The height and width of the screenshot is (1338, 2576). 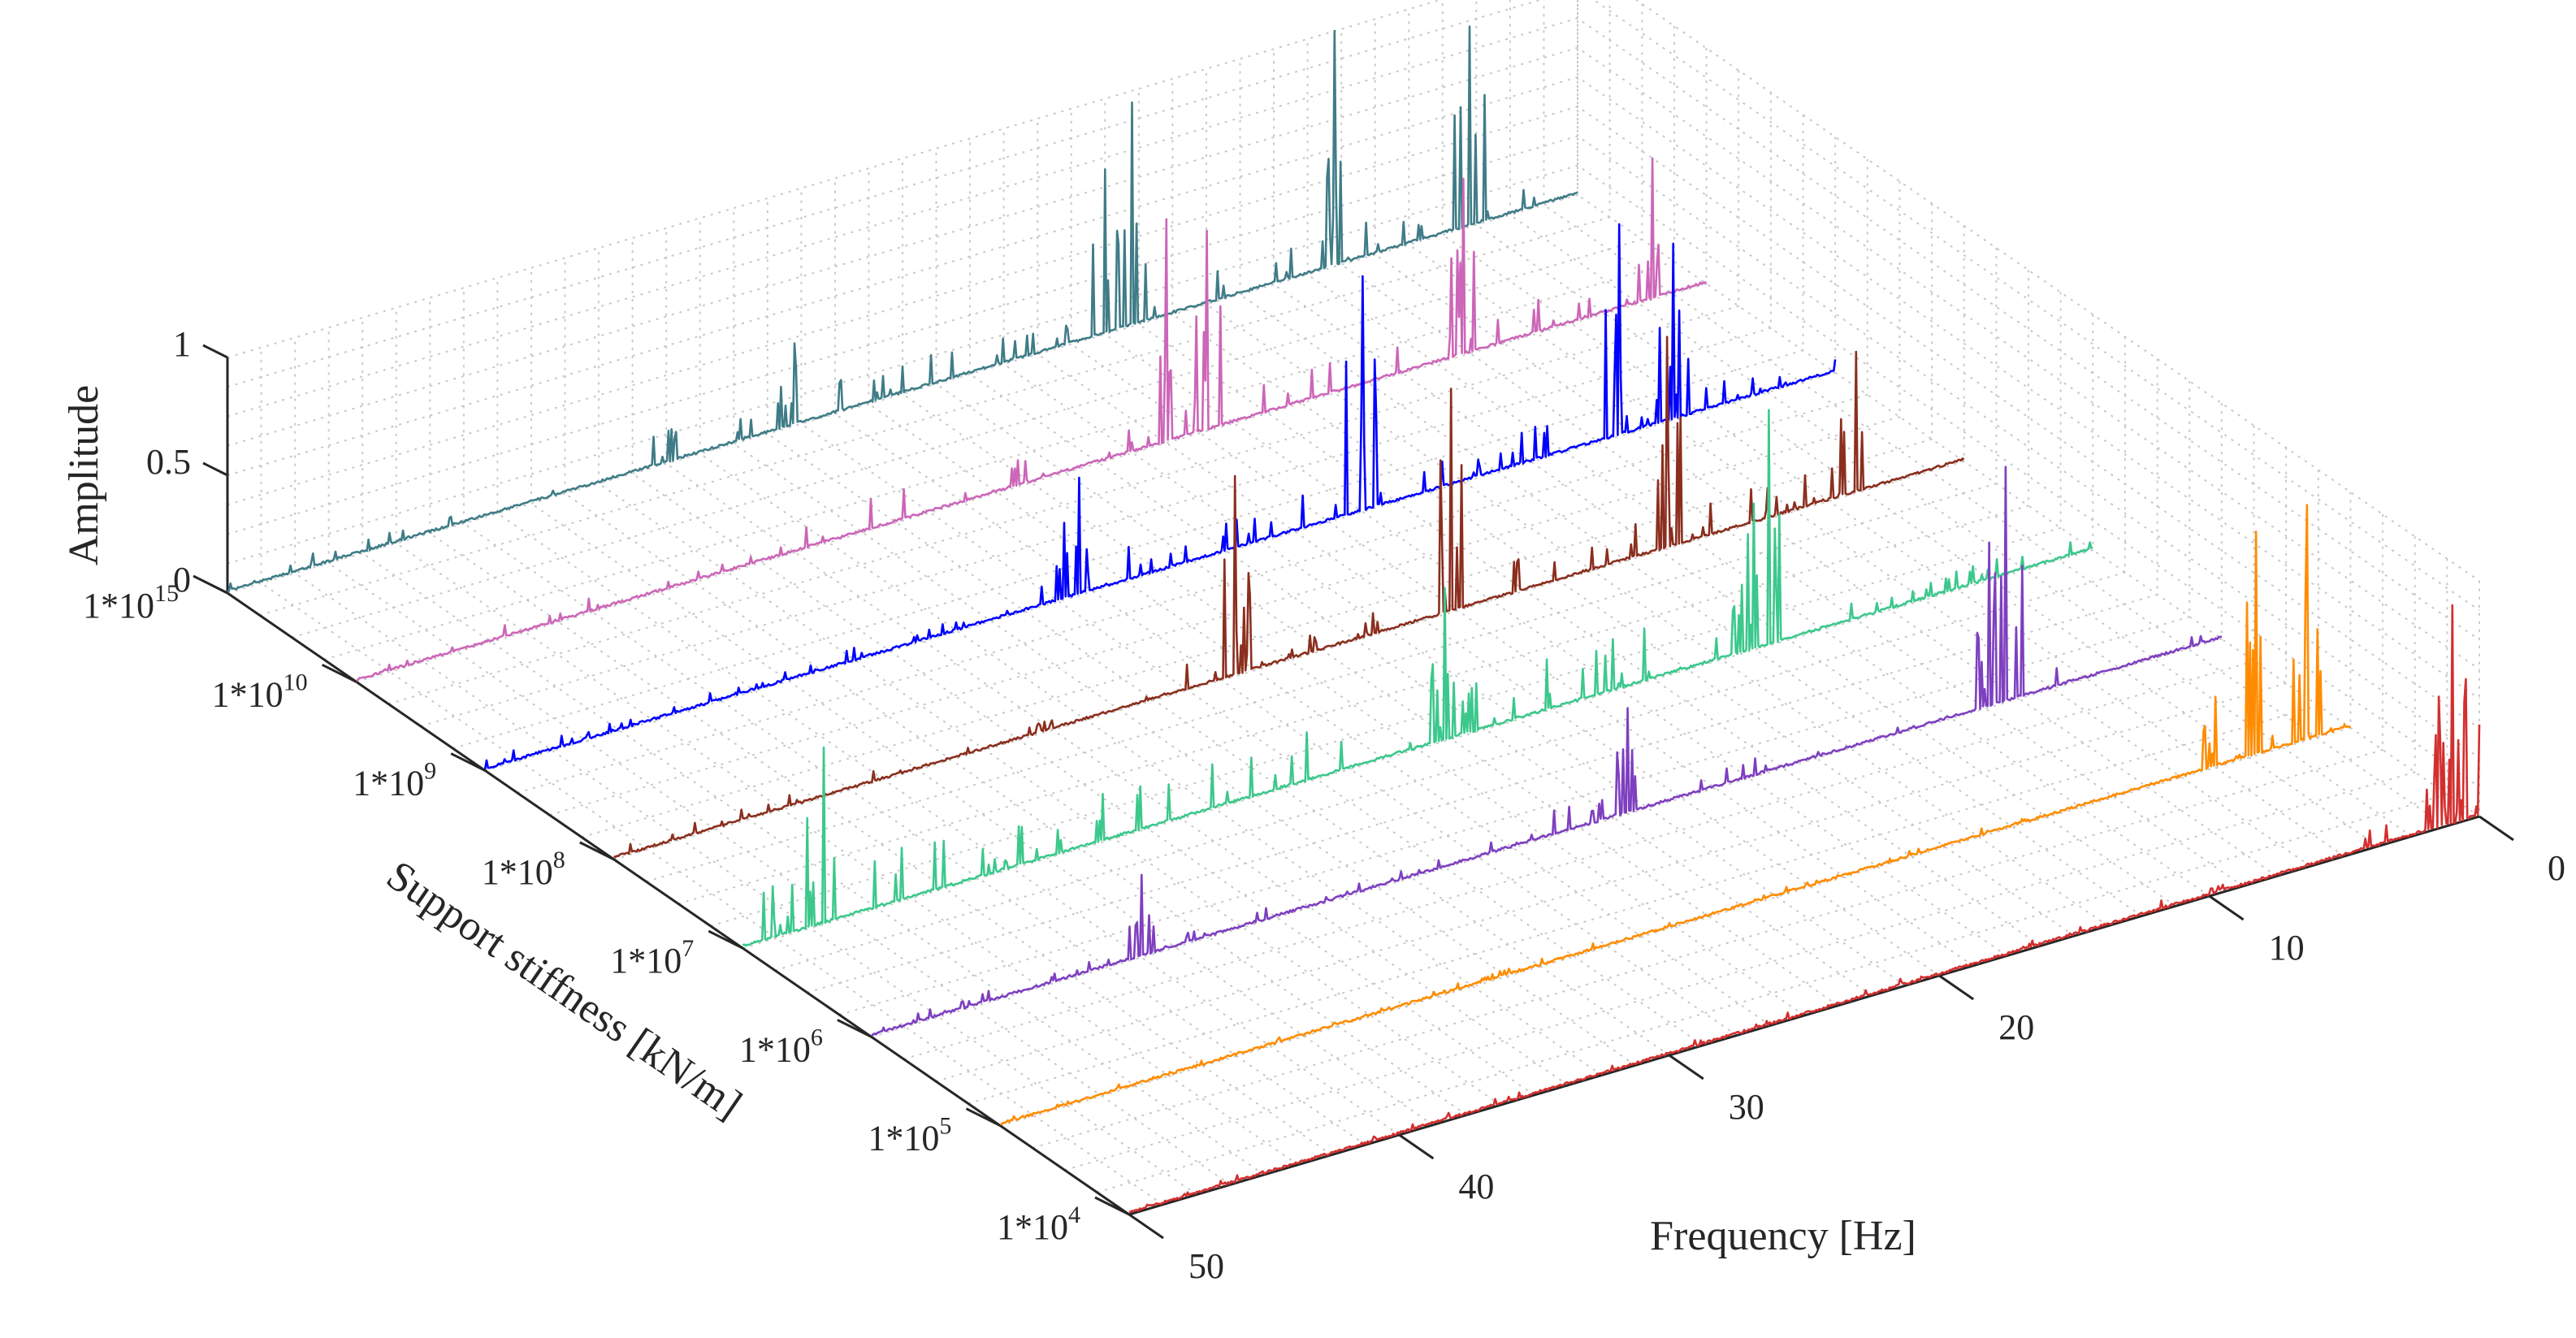 I want to click on stiffness-tick-label: 1*108, so click(x=523, y=869).